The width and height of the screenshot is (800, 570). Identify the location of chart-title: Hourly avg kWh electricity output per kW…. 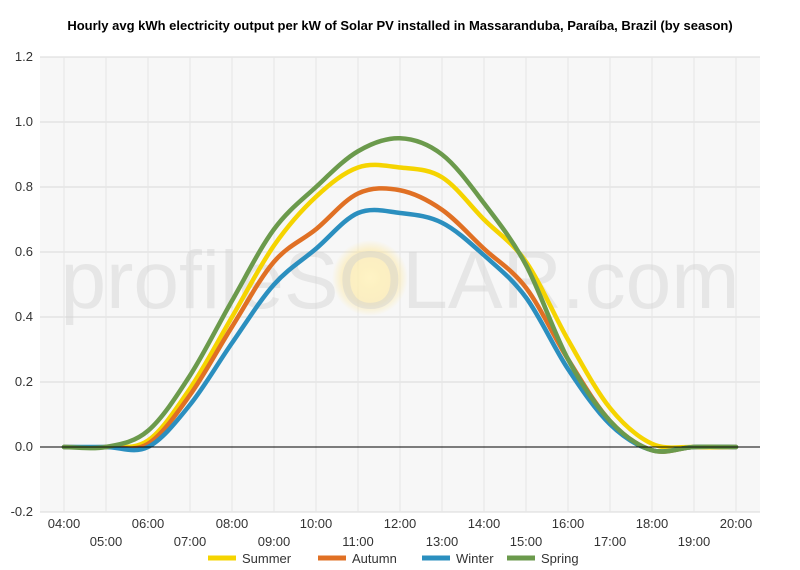
(400, 25).